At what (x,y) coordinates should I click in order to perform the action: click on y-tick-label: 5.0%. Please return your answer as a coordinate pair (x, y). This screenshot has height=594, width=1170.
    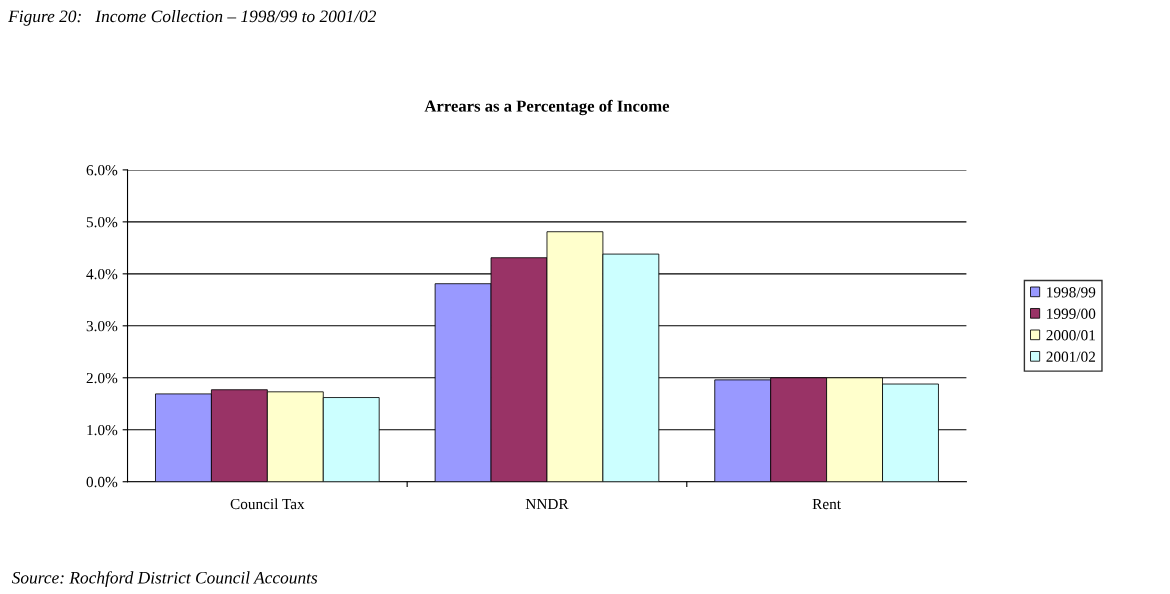
    Looking at the image, I should click on (102, 222).